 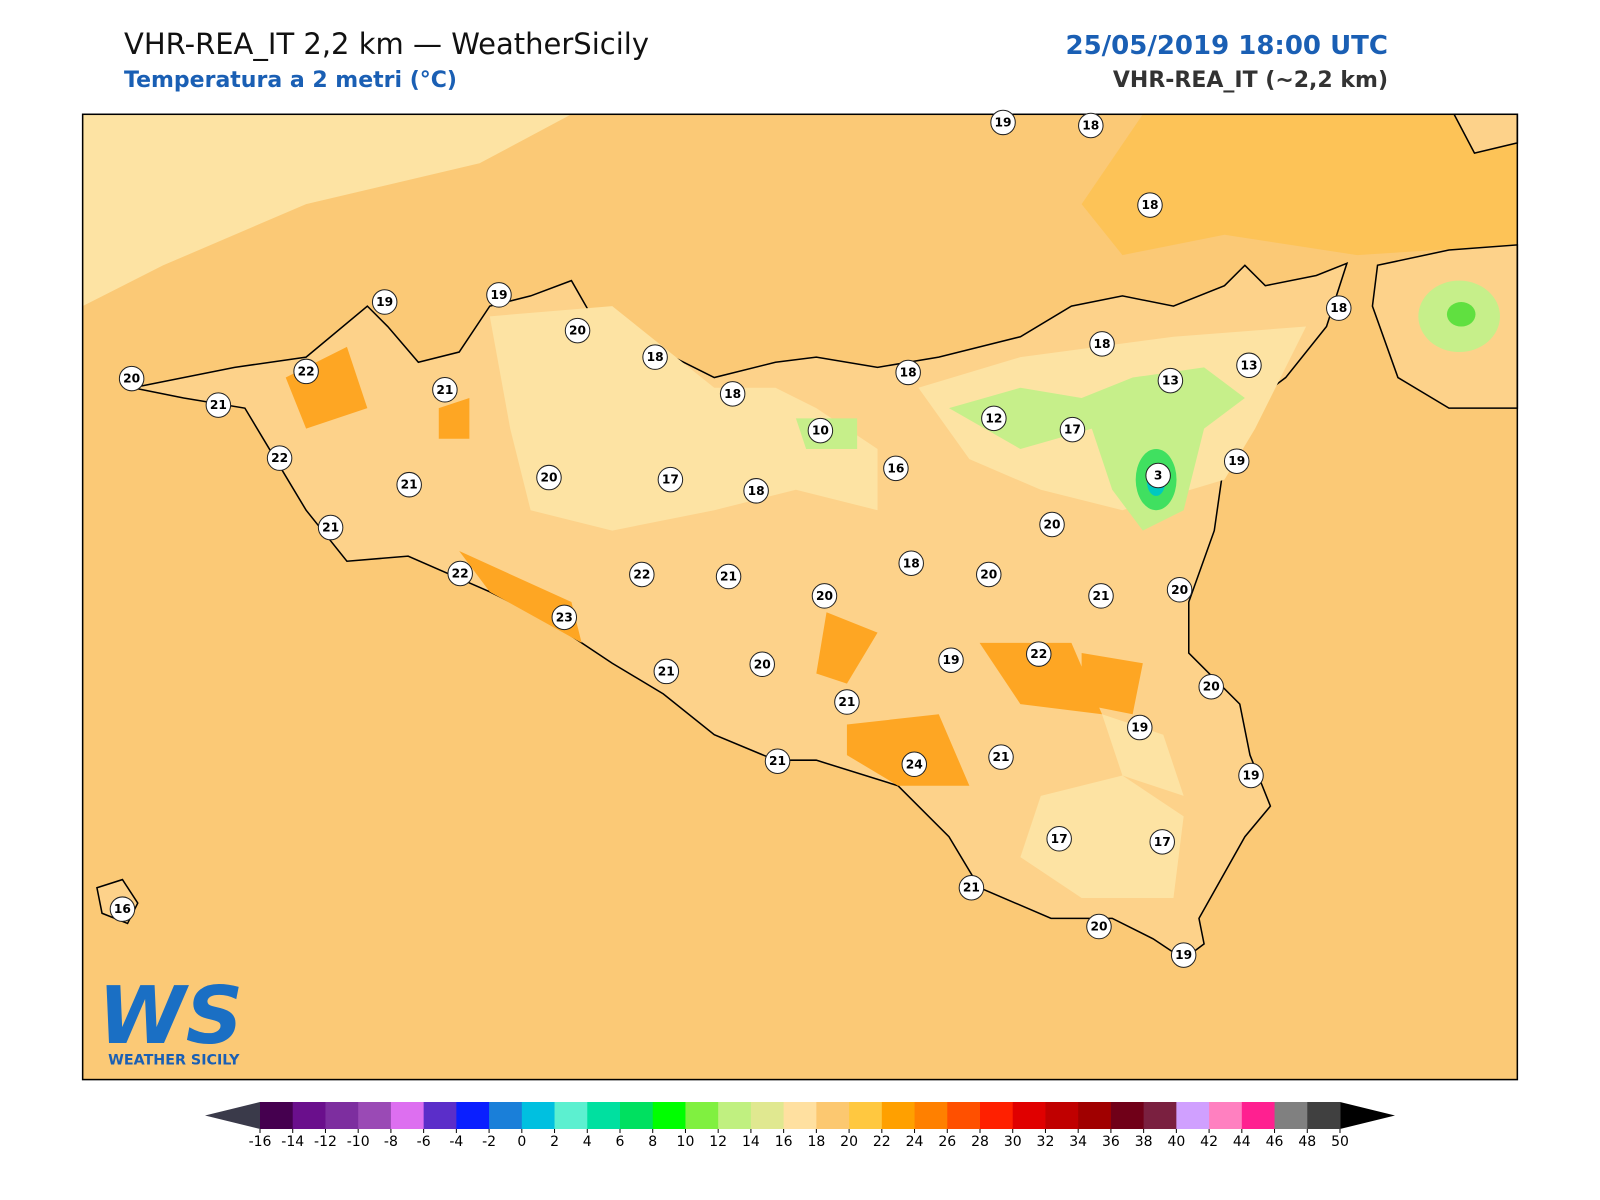 I want to click on logo-mark: WS, so click(x=170, y=1015).